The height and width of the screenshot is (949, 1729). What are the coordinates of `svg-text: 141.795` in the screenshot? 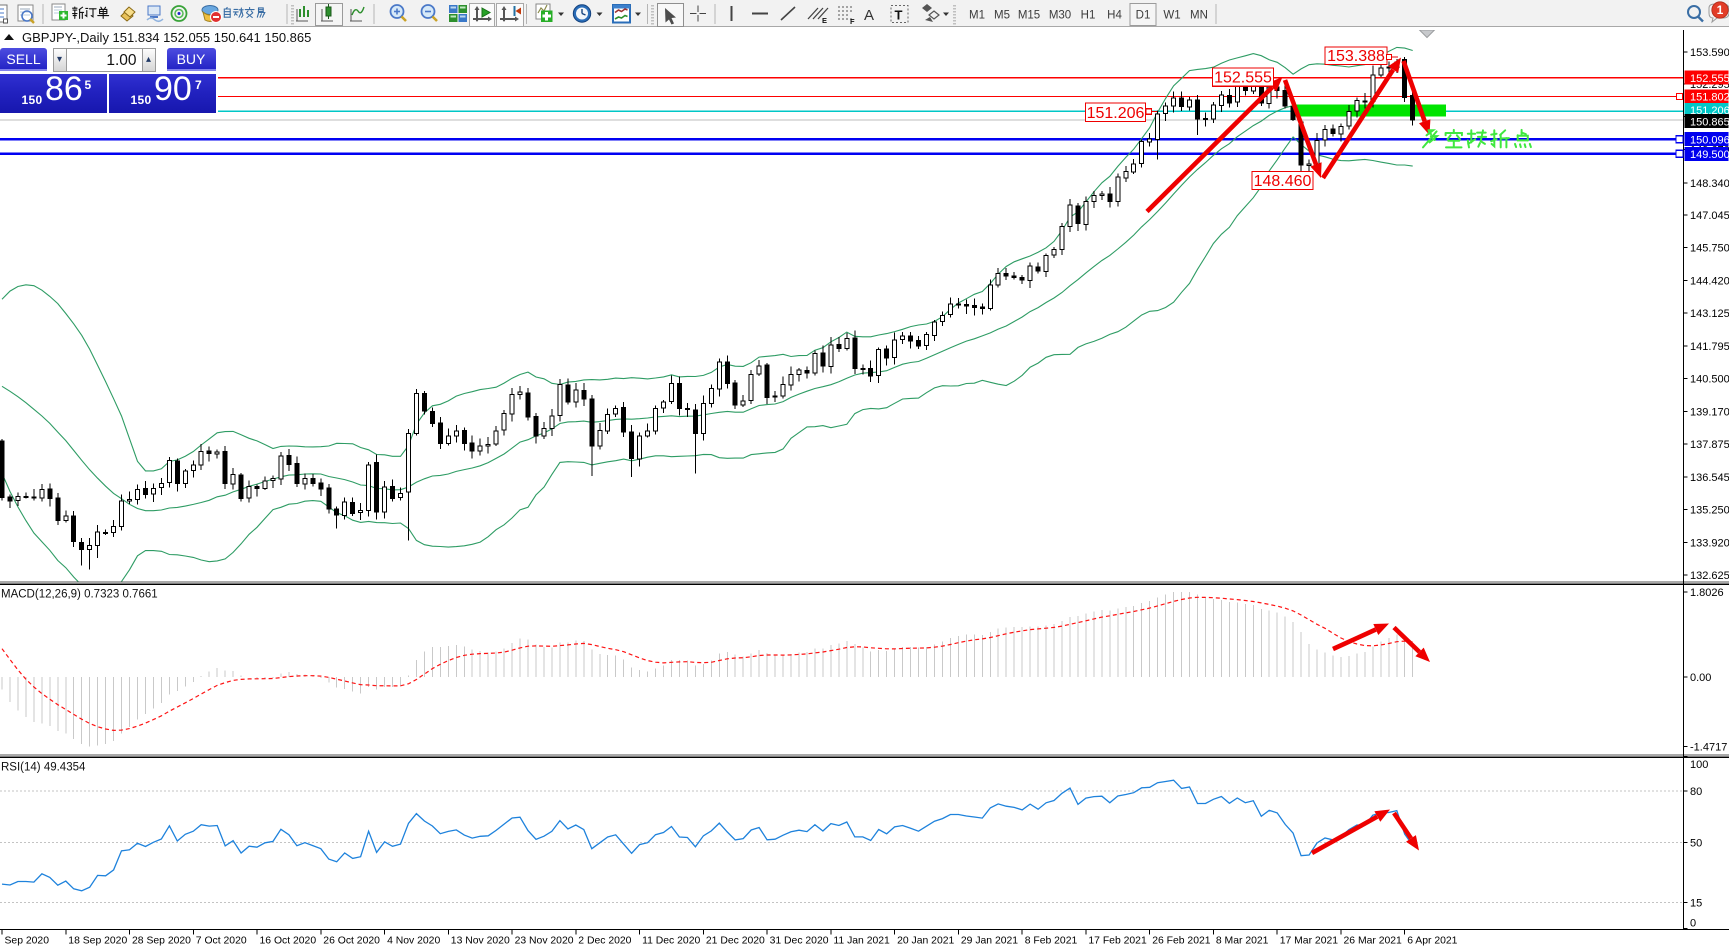 It's located at (1709, 347).